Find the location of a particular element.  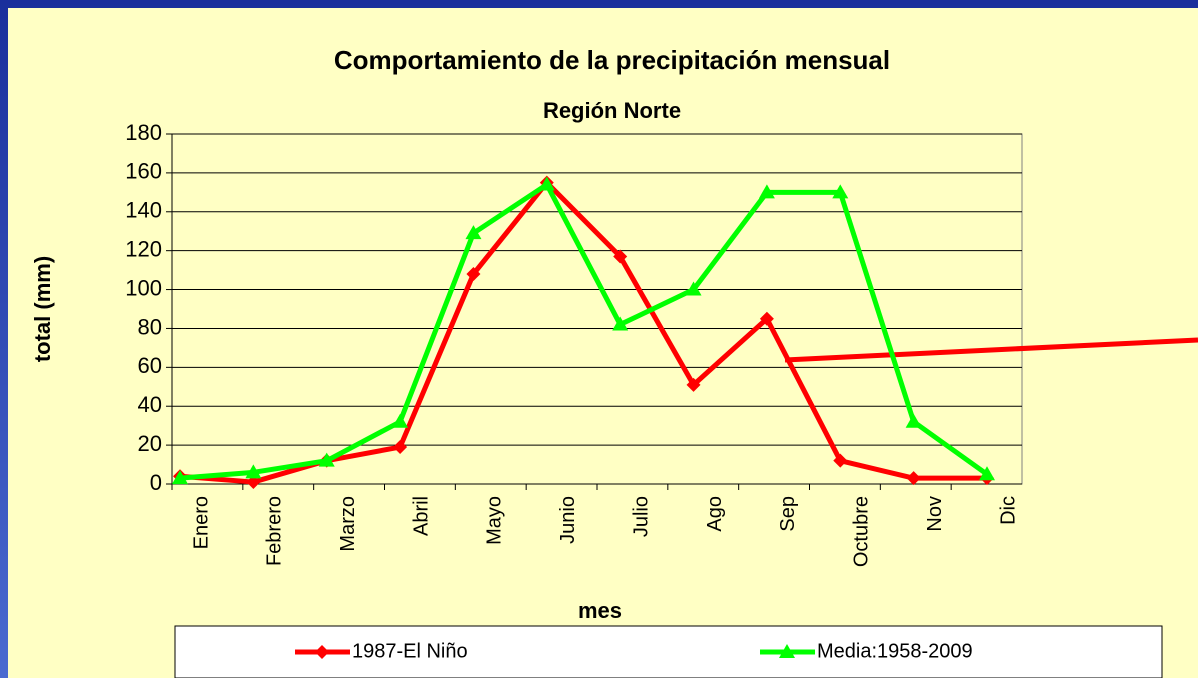

legend is located at coordinates (668, 651).